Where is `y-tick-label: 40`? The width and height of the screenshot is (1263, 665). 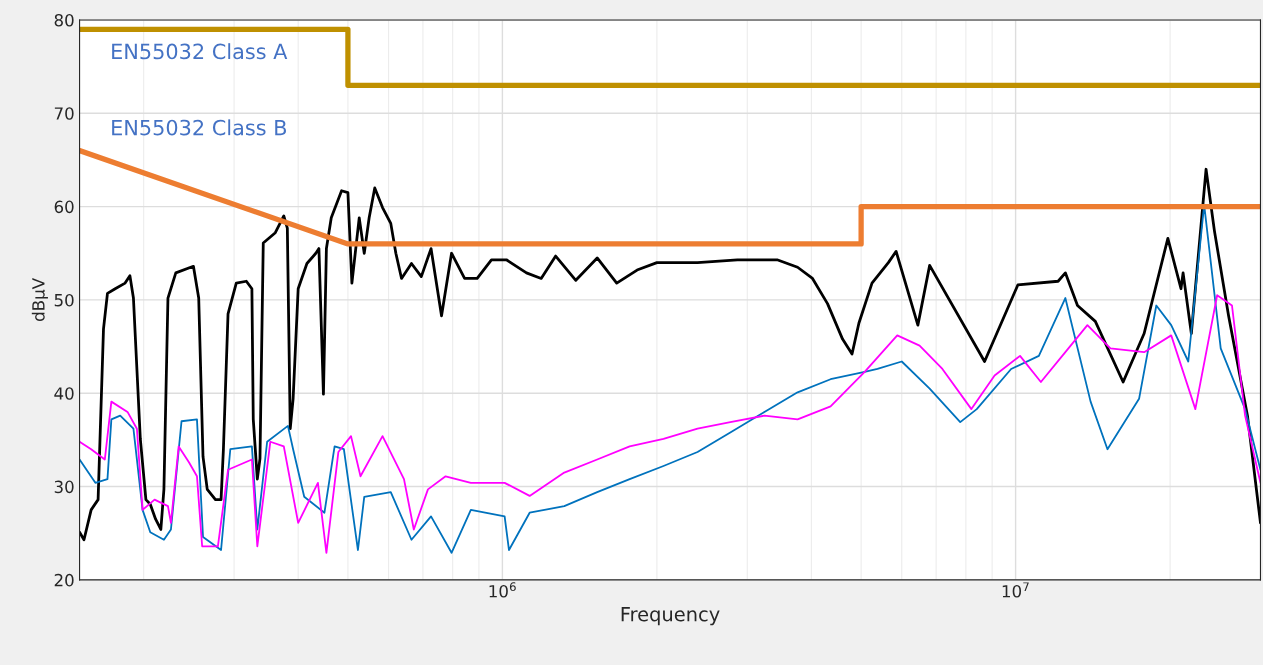
y-tick-label: 40 is located at coordinates (64, 393).